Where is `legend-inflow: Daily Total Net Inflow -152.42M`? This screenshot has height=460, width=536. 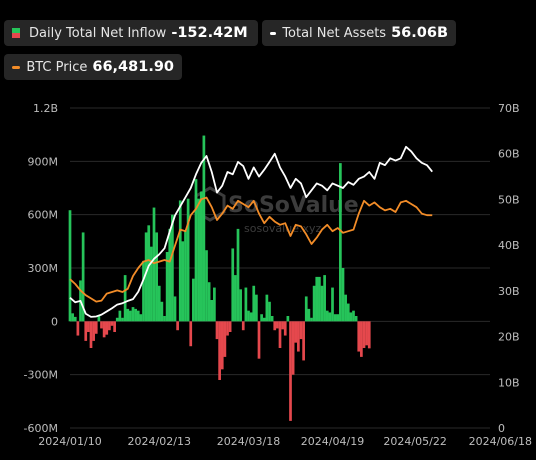 legend-inflow: Daily Total Net Inflow -152.42M is located at coordinates (131, 33).